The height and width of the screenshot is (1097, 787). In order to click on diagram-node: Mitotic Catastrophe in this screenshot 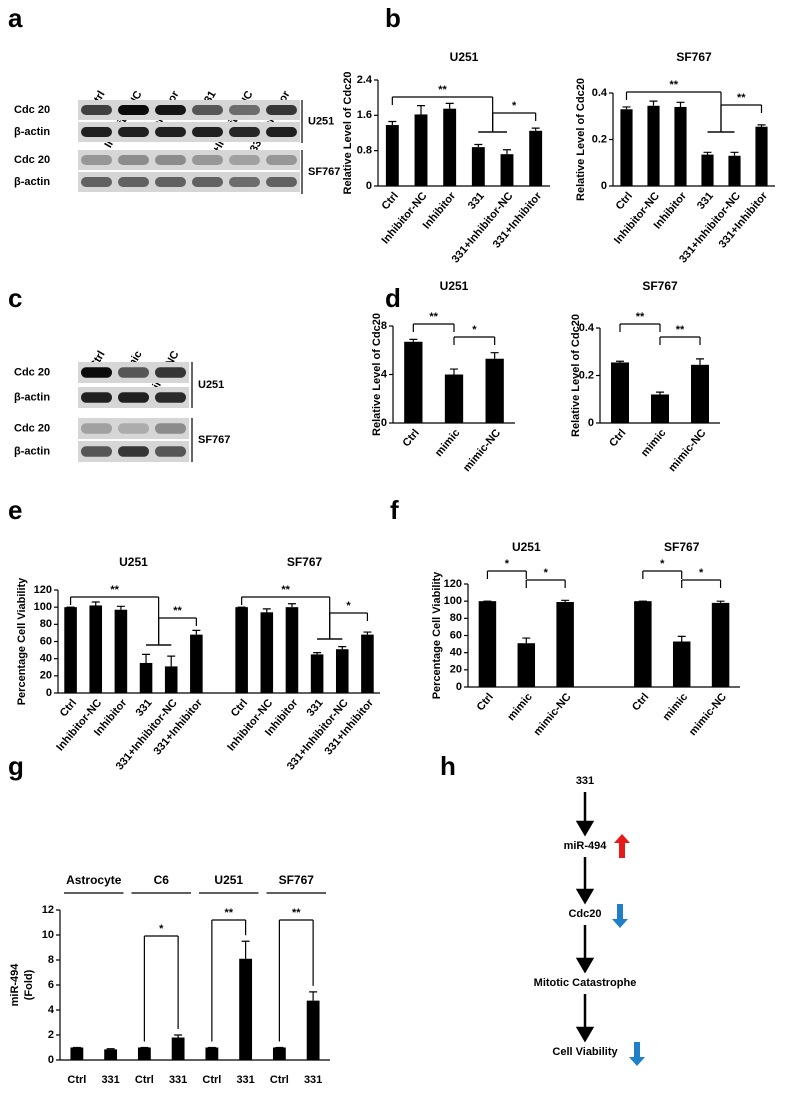, I will do `click(585, 983)`.